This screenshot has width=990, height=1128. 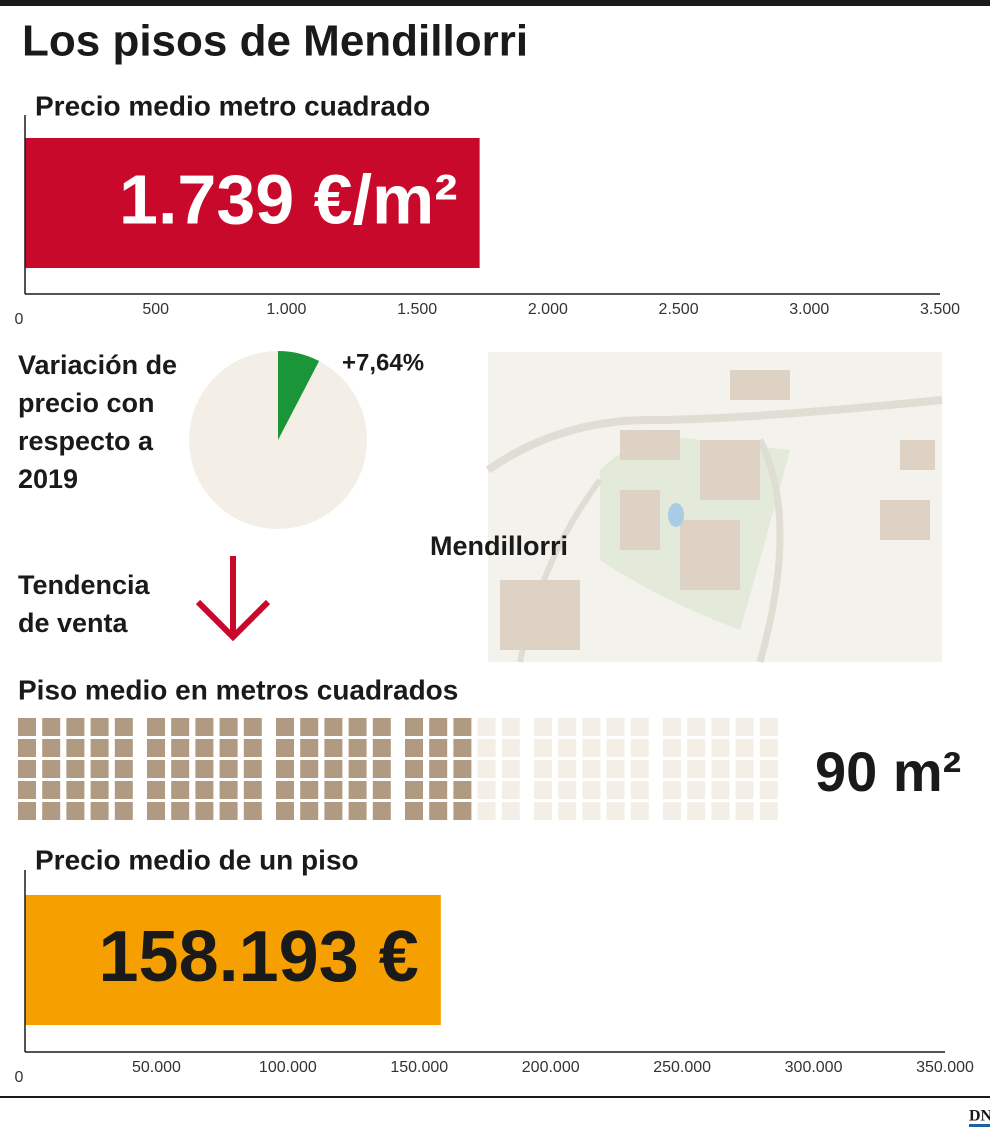 I want to click on x-tick-label: 1.500, so click(x=417, y=309).